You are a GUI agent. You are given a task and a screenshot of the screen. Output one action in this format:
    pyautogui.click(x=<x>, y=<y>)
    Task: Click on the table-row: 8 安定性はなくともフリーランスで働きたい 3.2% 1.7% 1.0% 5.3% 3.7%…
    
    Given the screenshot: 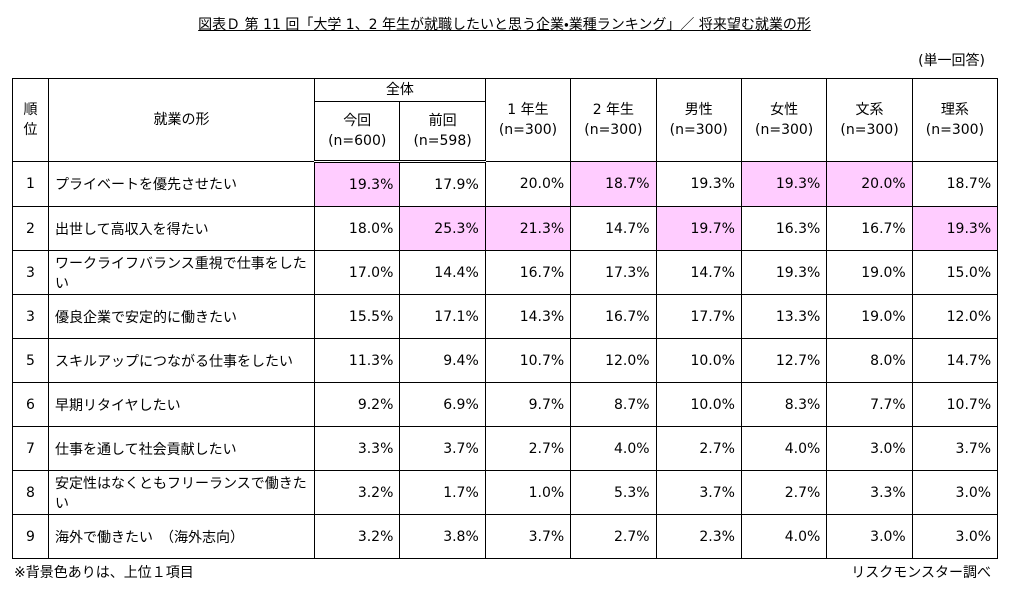 What is the action you would take?
    pyautogui.click(x=505, y=492)
    